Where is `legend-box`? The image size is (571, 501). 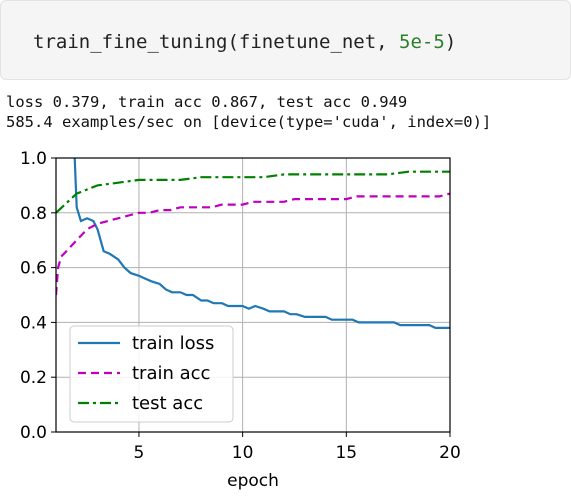
legend-box is located at coordinates (151, 374).